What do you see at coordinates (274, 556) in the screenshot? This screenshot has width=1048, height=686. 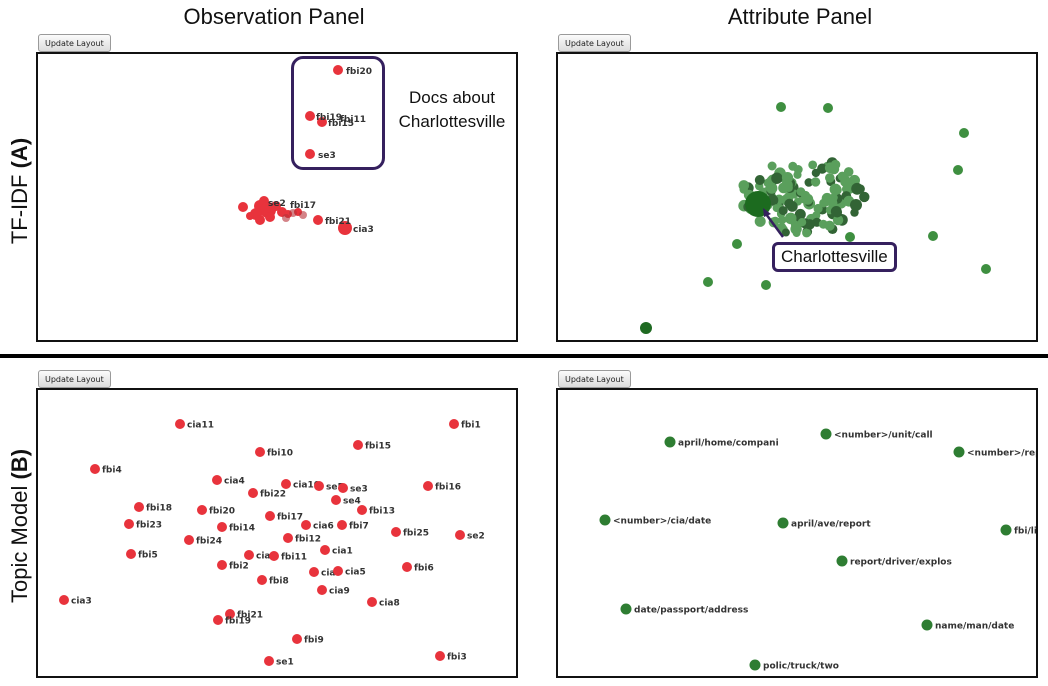 I see `node-fbi11` at bounding box center [274, 556].